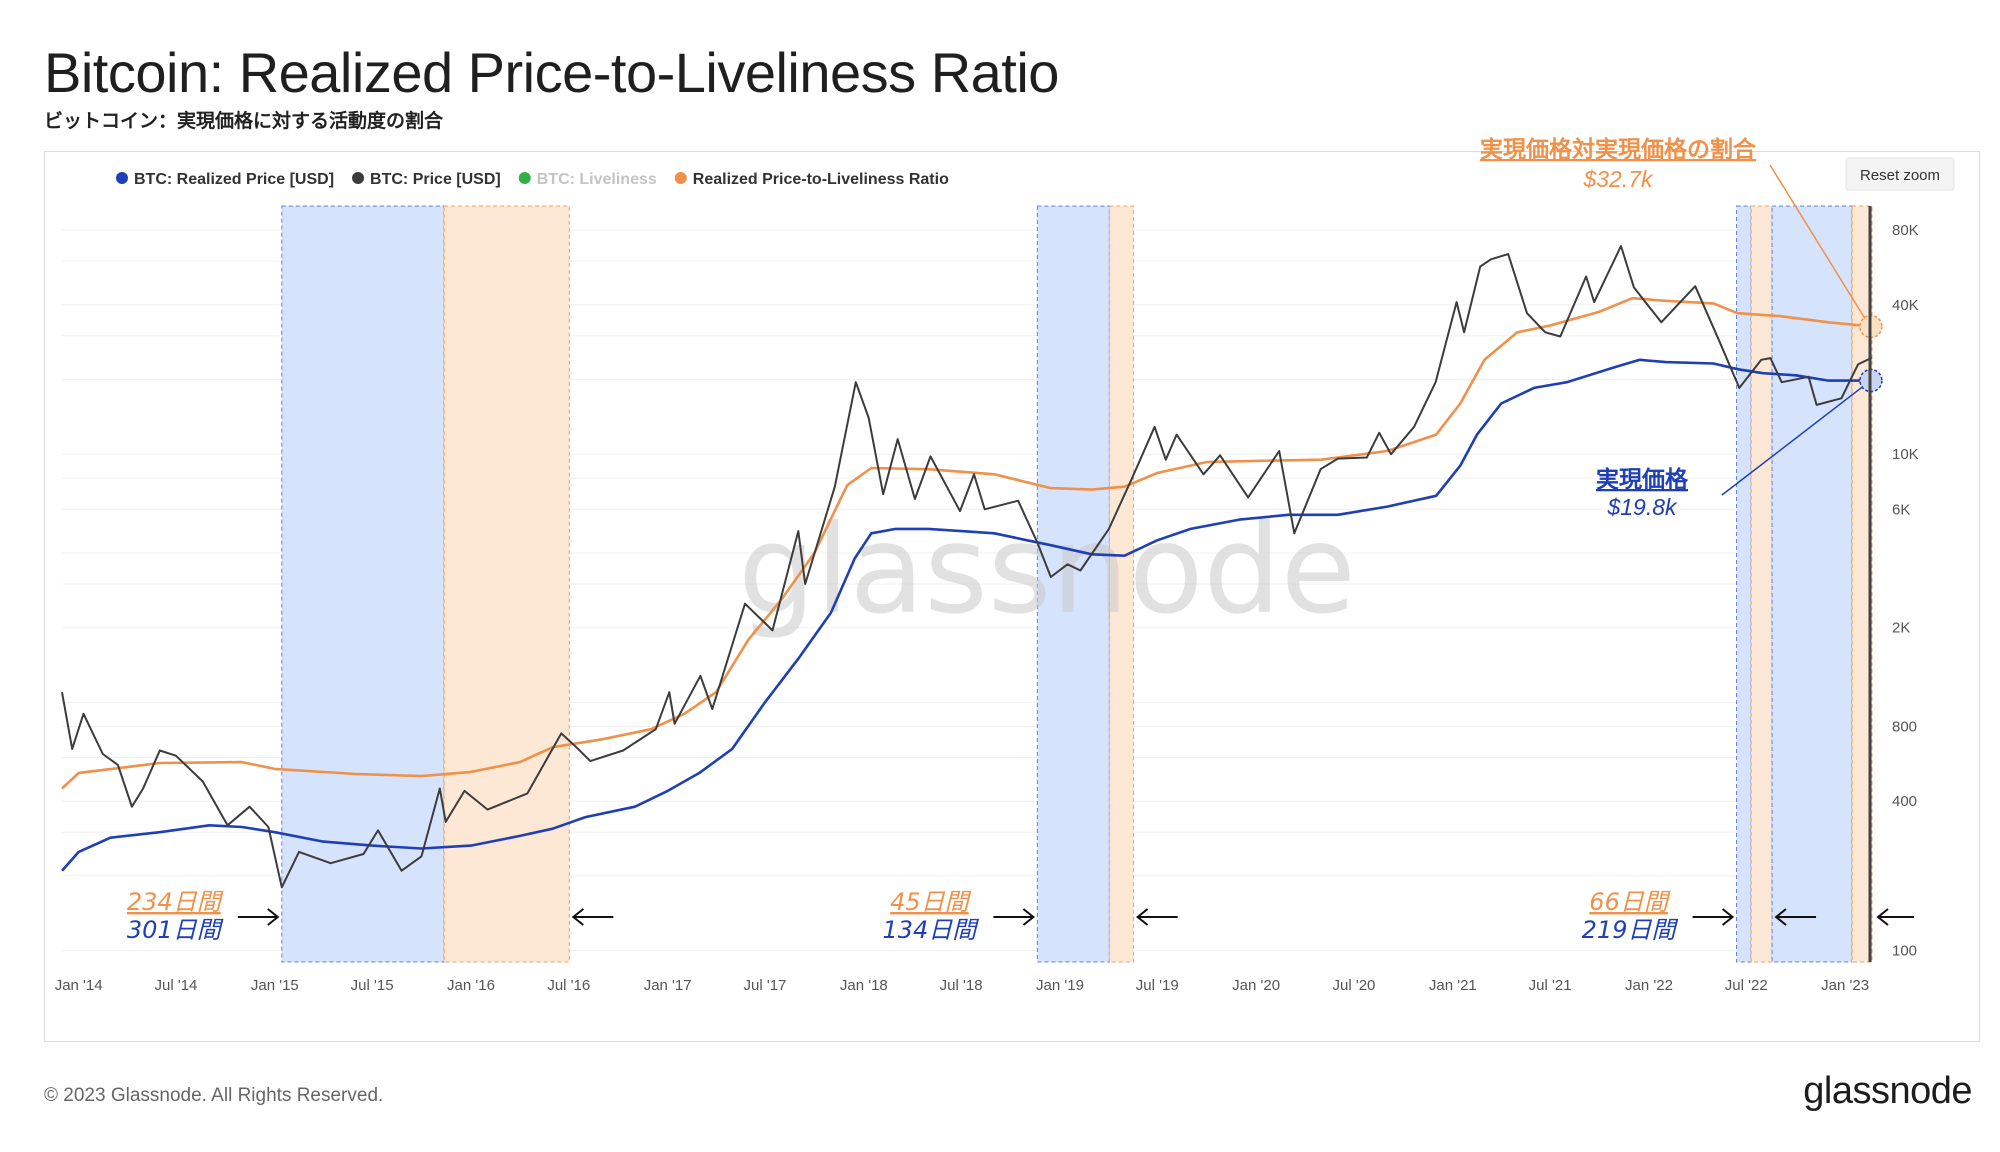  Describe the element at coordinates (1618, 179) in the screenshot. I see `ratio-annotation-value: $32.7k` at that location.